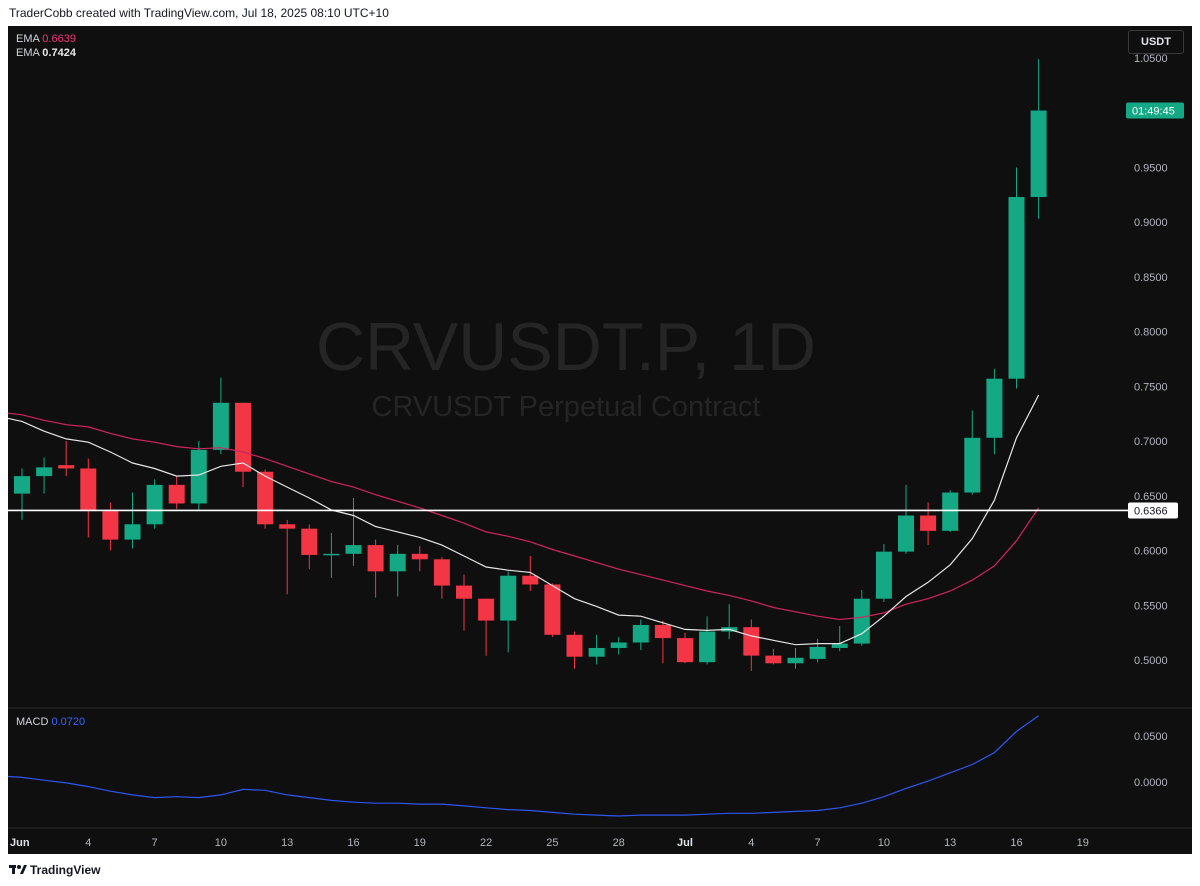 The height and width of the screenshot is (886, 1200). Describe the element at coordinates (751, 843) in the screenshot. I see `x-tick-label: 4` at that location.